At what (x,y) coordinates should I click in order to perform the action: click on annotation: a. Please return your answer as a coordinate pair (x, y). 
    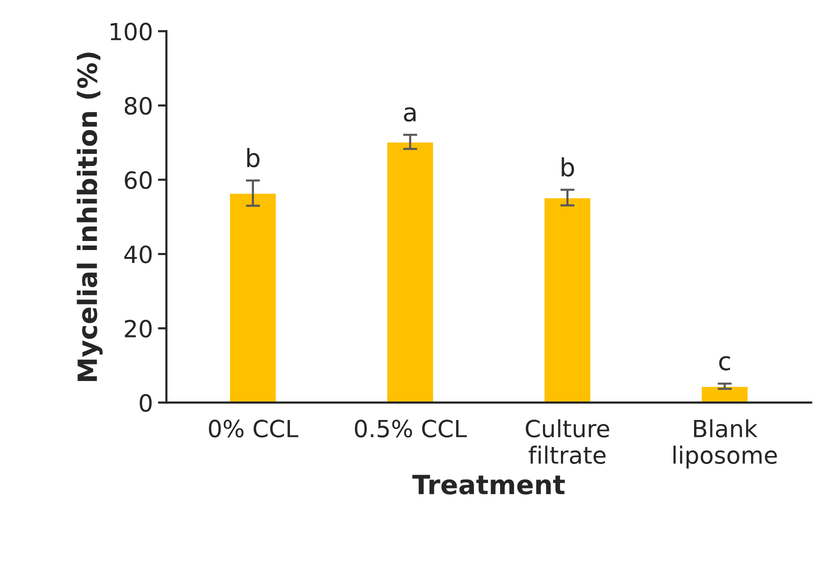
    Looking at the image, I should click on (410, 114).